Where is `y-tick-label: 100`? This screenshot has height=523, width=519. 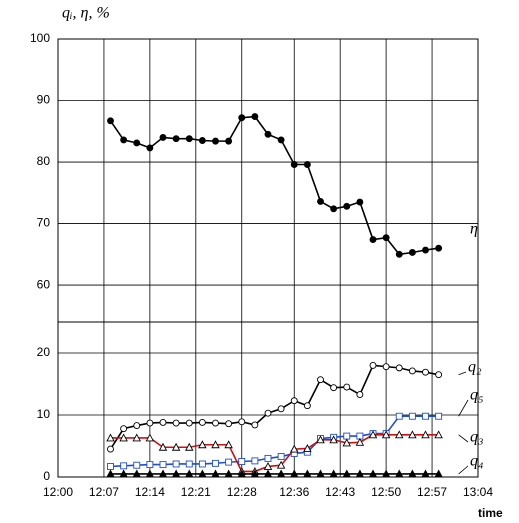
y-tick-label: 100 is located at coordinates (40, 38).